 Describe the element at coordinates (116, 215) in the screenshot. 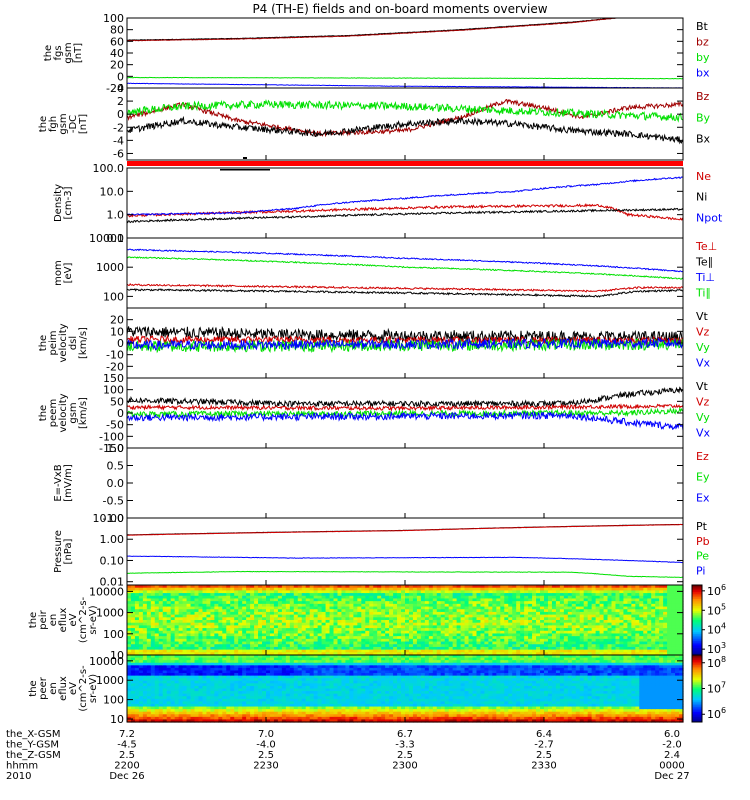

I see `y-tick-label: 1.0` at that location.